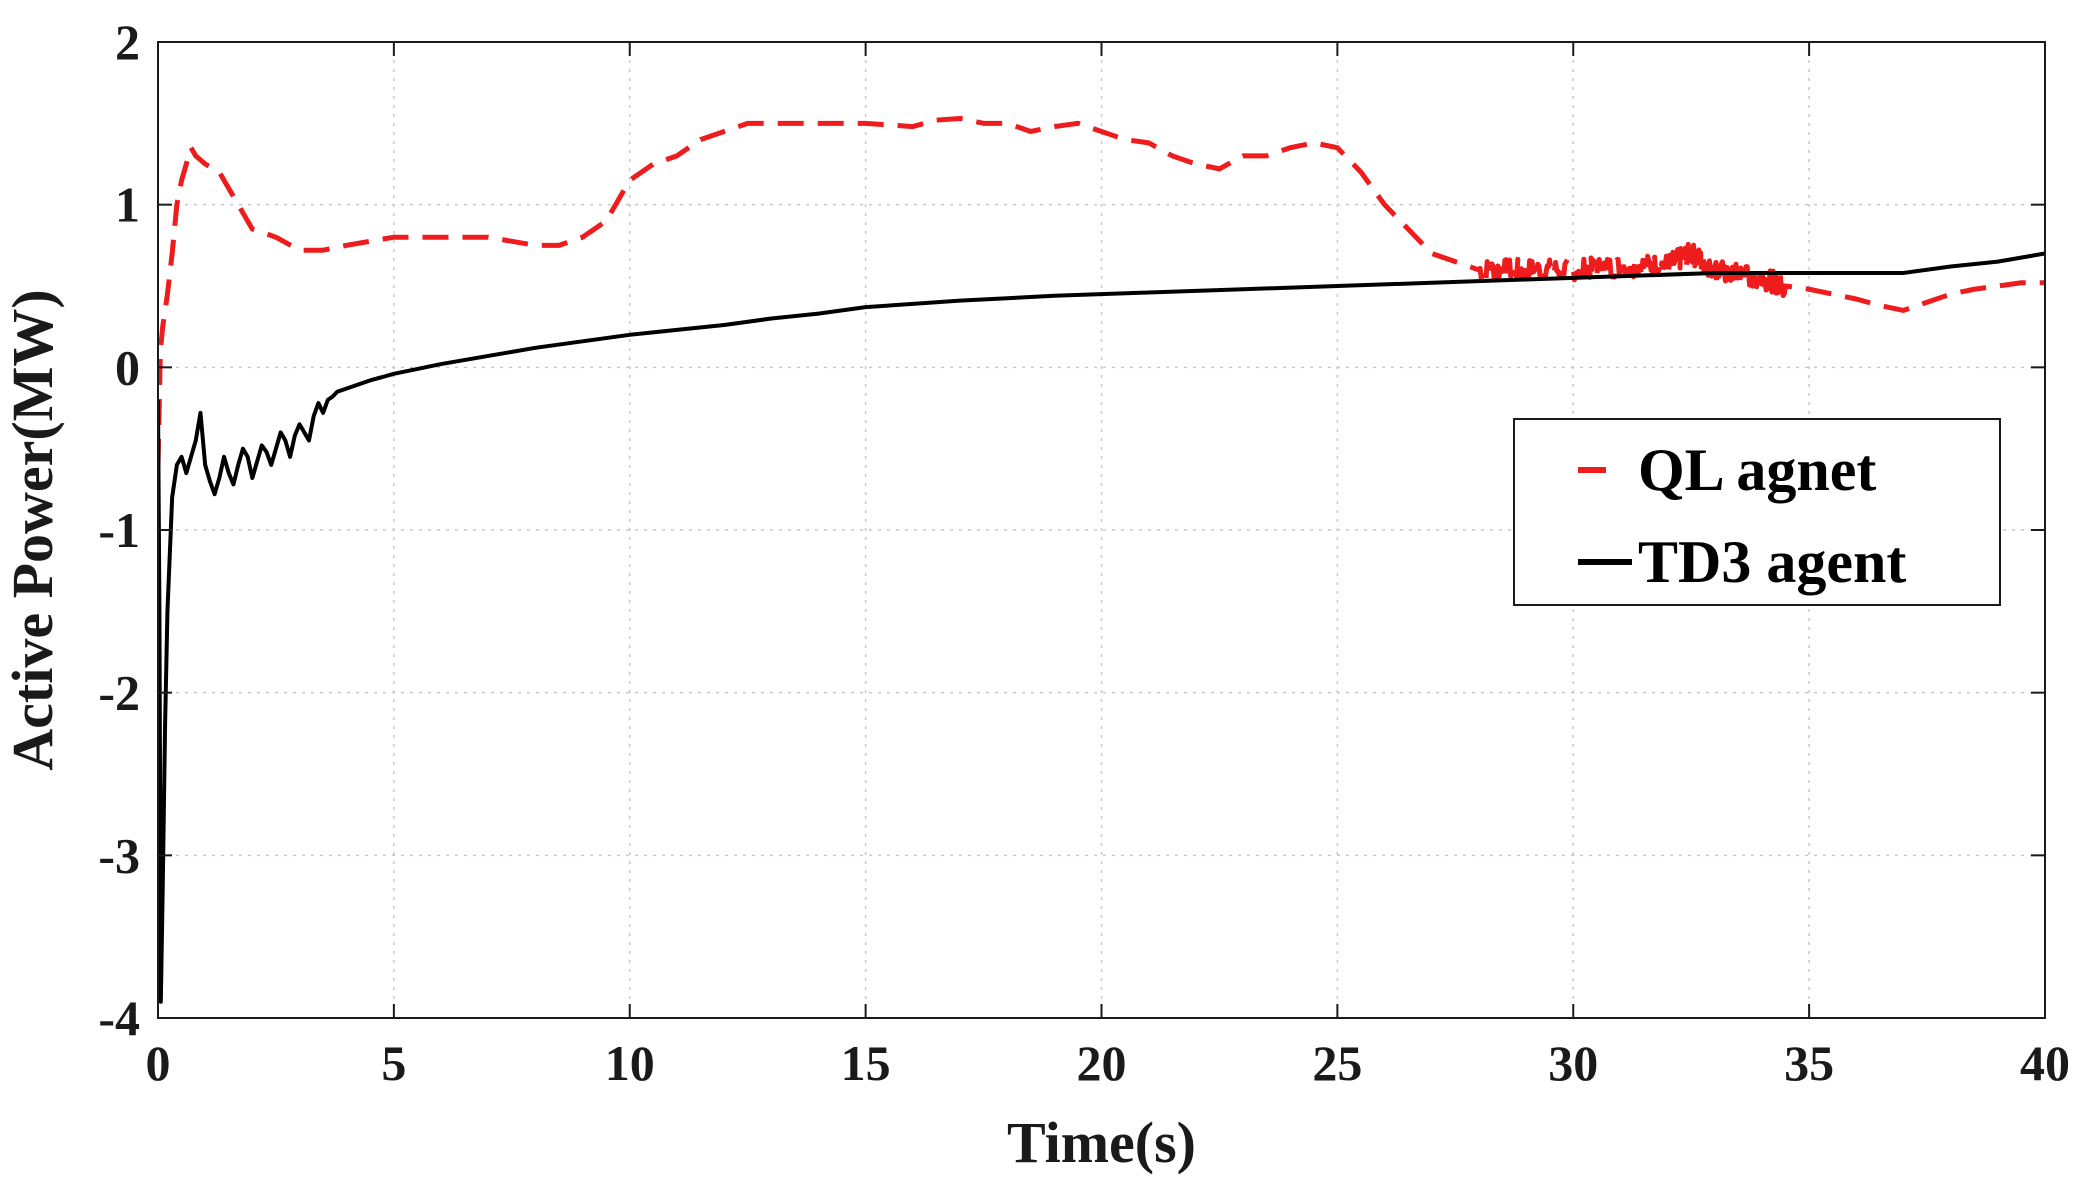 This screenshot has height=1186, width=2096. I want to click on y-tick-label: 0, so click(127, 367).